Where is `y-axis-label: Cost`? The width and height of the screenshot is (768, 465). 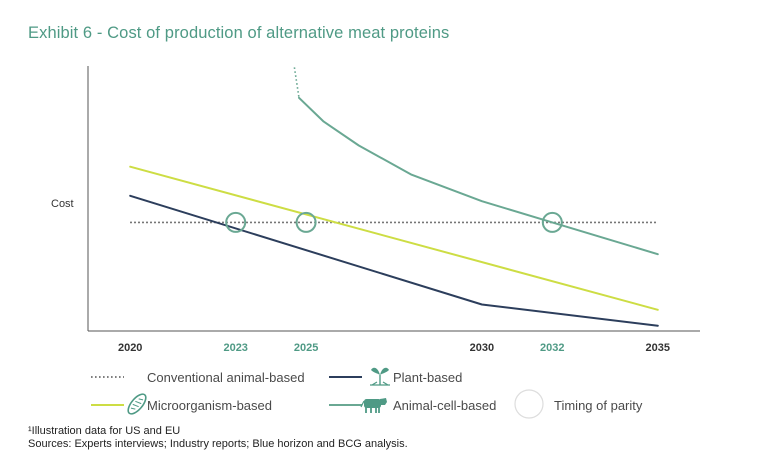 y-axis-label: Cost is located at coordinates (62, 204).